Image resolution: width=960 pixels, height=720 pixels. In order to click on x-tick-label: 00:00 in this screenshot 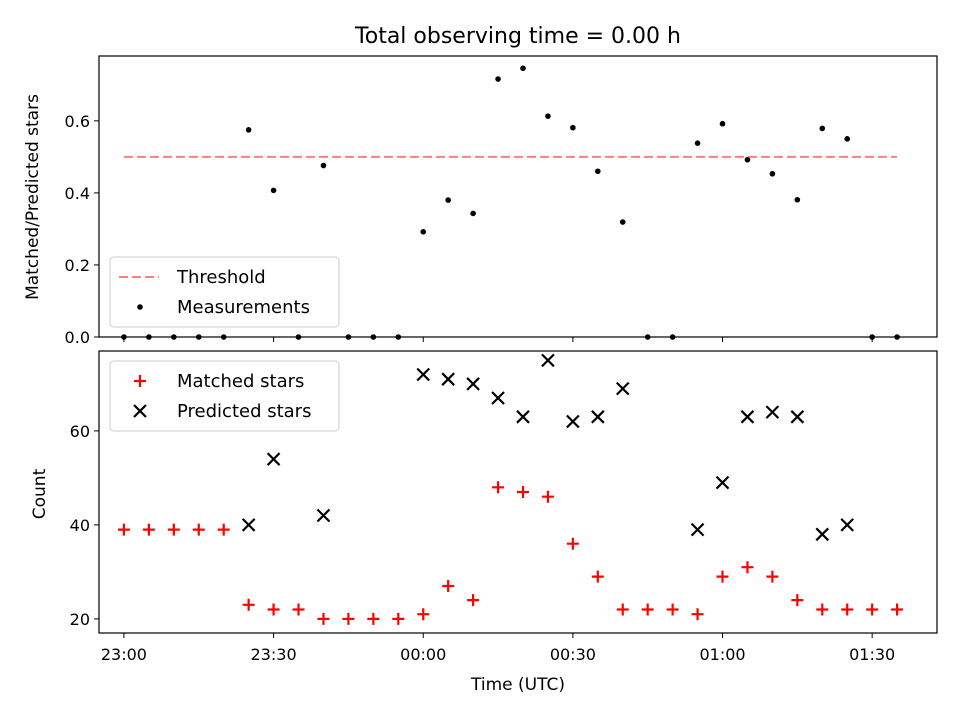, I will do `click(423, 654)`.